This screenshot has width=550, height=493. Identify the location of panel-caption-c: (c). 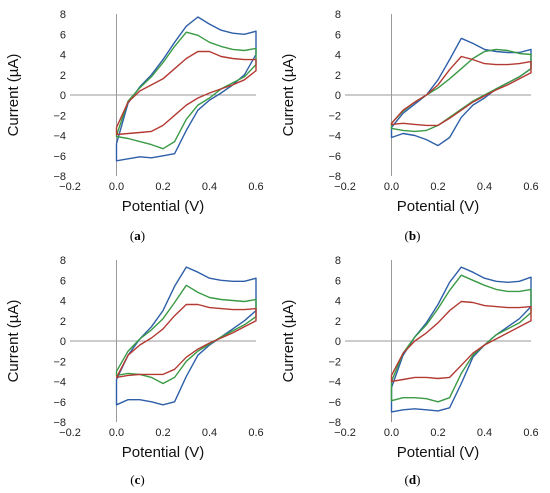
(137, 479).